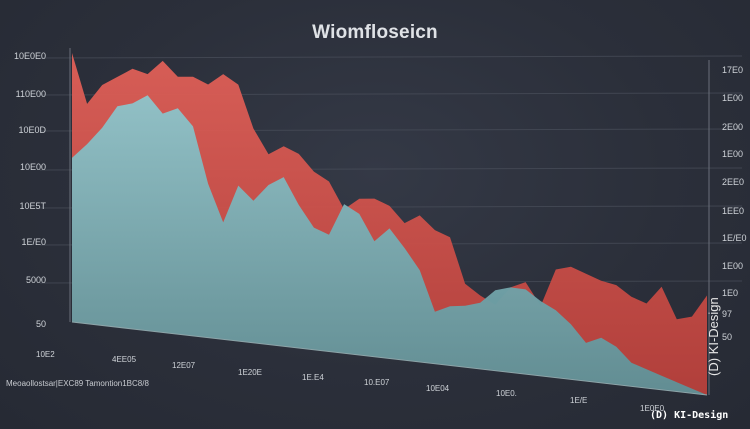  Describe the element at coordinates (32, 206) in the screenshot. I see `y-tick-label-left: 10E5T` at that location.